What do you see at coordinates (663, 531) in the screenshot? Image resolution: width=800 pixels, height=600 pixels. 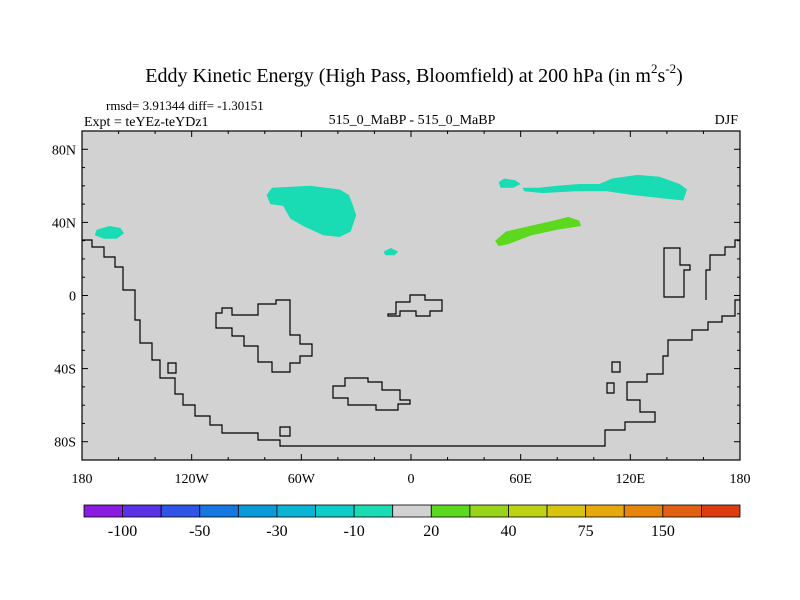 I see `colorbar-label: 150` at bounding box center [663, 531].